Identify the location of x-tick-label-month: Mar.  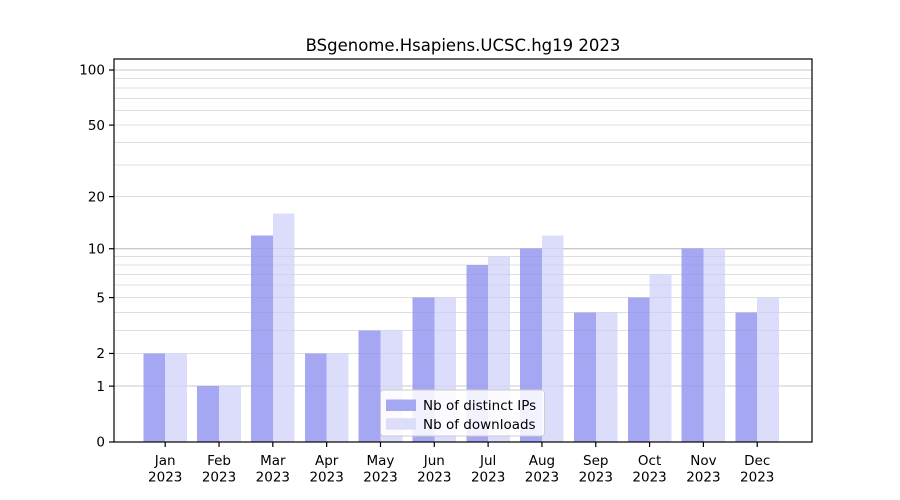
(273, 461).